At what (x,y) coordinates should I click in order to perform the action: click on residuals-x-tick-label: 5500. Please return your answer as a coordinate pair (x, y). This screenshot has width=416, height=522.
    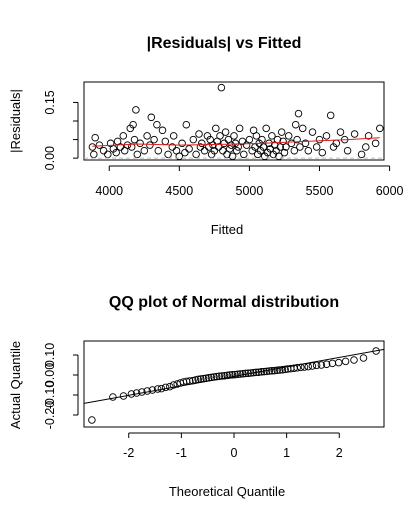
    Looking at the image, I should click on (320, 191).